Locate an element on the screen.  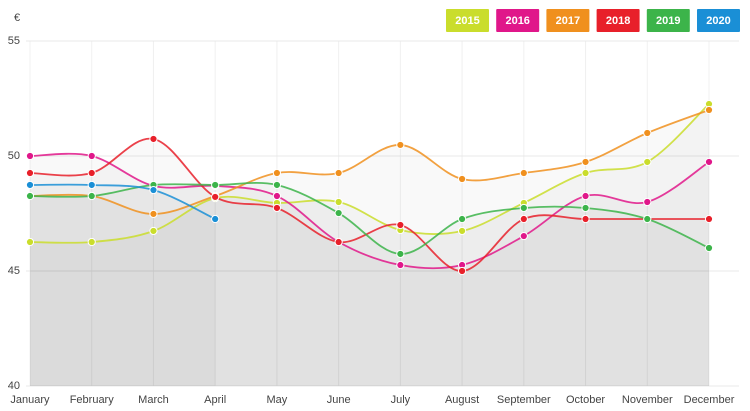
x-tick-label: September is located at coordinates (524, 400).